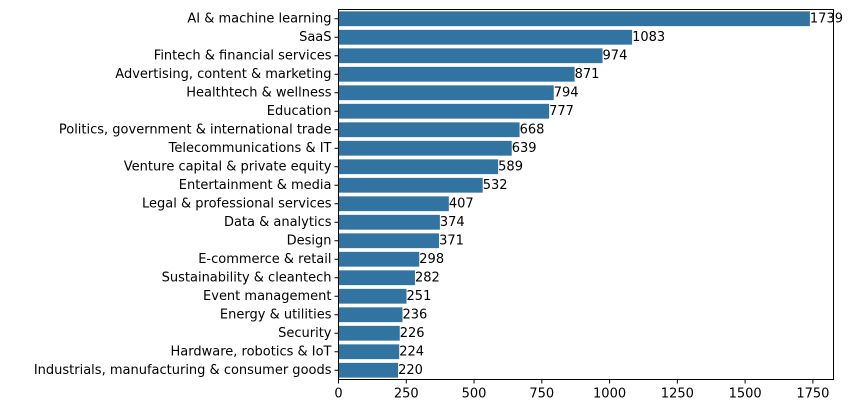 This screenshot has height=413, width=854. Describe the element at coordinates (541, 394) in the screenshot. I see `x-tick-label: 750` at that location.